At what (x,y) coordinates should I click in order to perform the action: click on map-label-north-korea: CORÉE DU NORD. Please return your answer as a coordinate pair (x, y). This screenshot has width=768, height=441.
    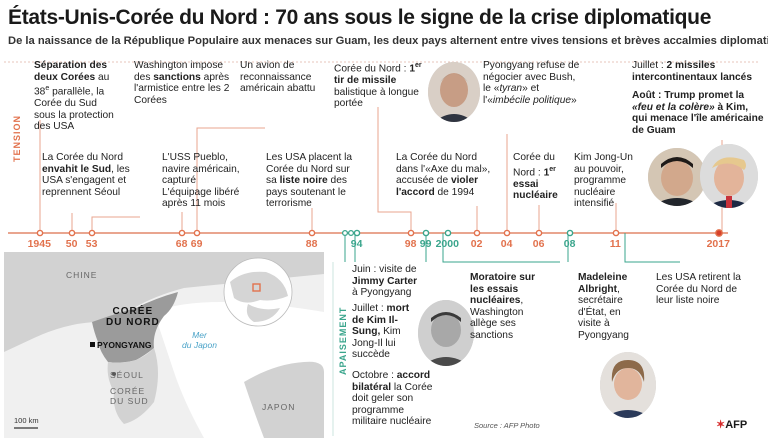
    Looking at the image, I should click on (133, 317).